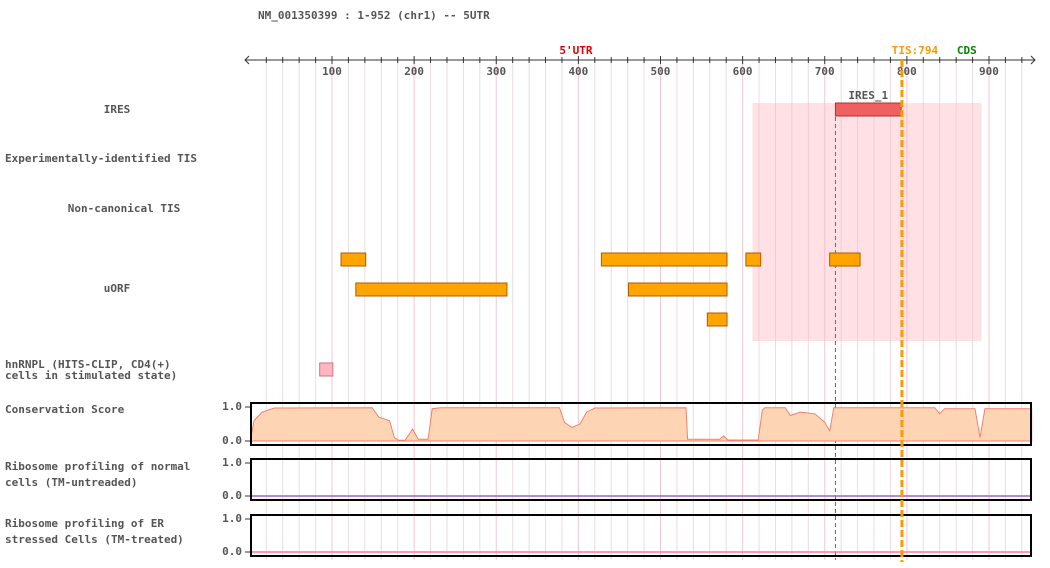 Image resolution: width=1050 pixels, height=568 pixels. I want to click on track-label: Experimentally-identified TIS, so click(101, 158).